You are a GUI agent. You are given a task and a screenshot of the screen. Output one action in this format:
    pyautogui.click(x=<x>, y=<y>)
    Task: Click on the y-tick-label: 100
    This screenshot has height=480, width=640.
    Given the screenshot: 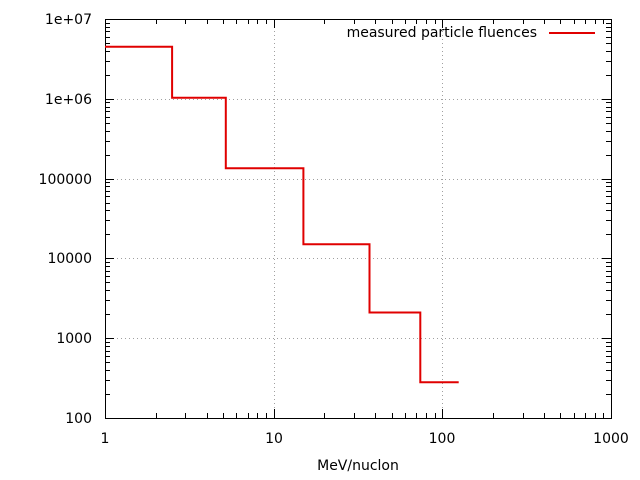 What is the action you would take?
    pyautogui.click(x=78, y=419)
    